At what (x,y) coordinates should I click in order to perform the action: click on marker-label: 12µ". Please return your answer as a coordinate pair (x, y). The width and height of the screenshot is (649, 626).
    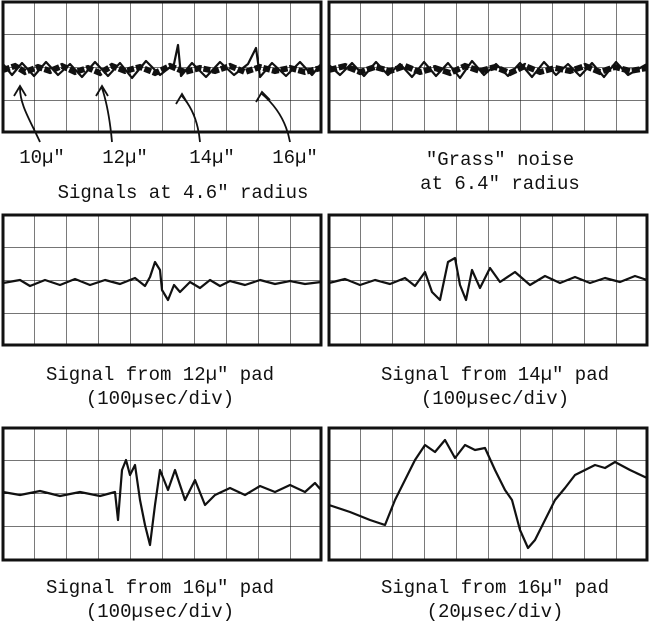
    Looking at the image, I should click on (125, 158).